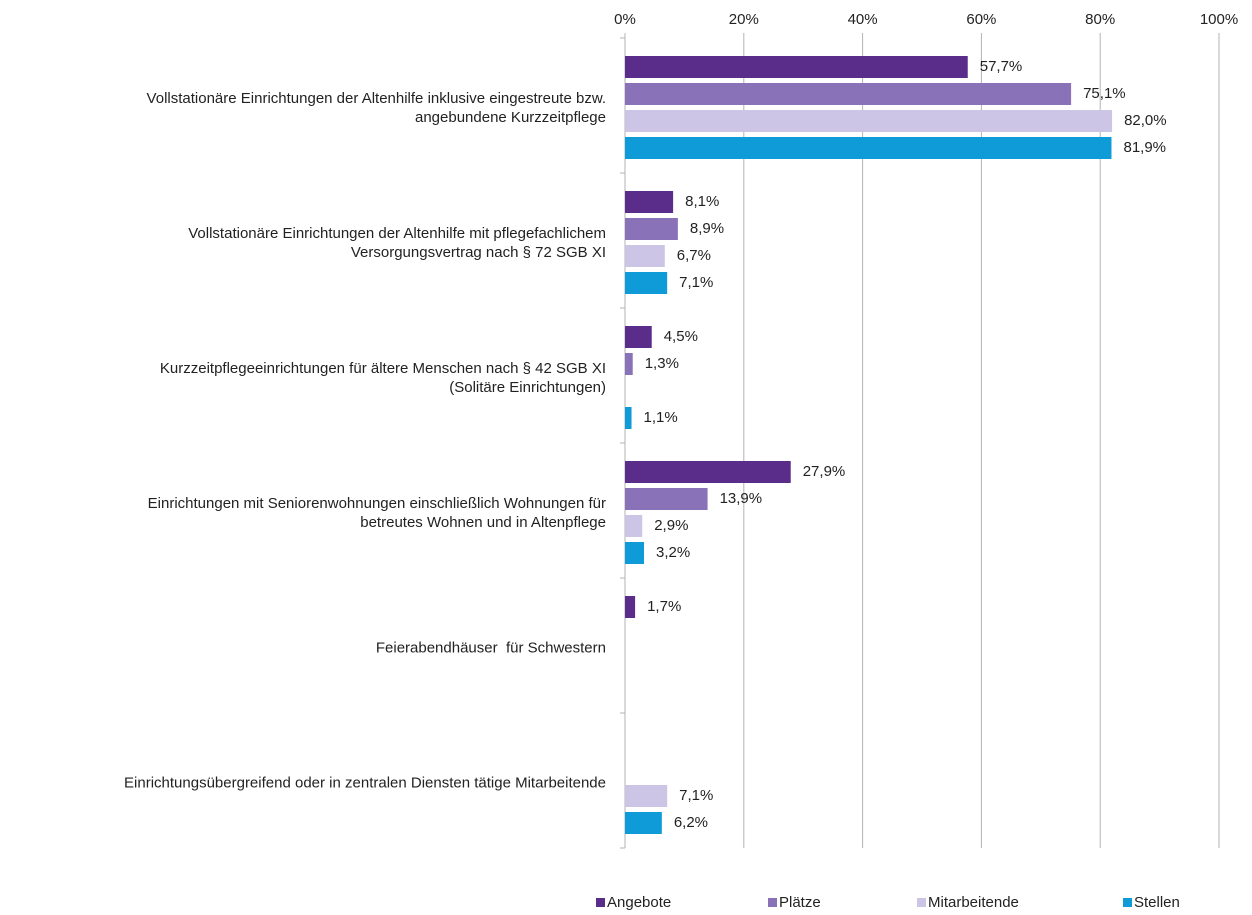  Describe the element at coordinates (681, 336) in the screenshot. I see `value-label: 4,5%` at that location.